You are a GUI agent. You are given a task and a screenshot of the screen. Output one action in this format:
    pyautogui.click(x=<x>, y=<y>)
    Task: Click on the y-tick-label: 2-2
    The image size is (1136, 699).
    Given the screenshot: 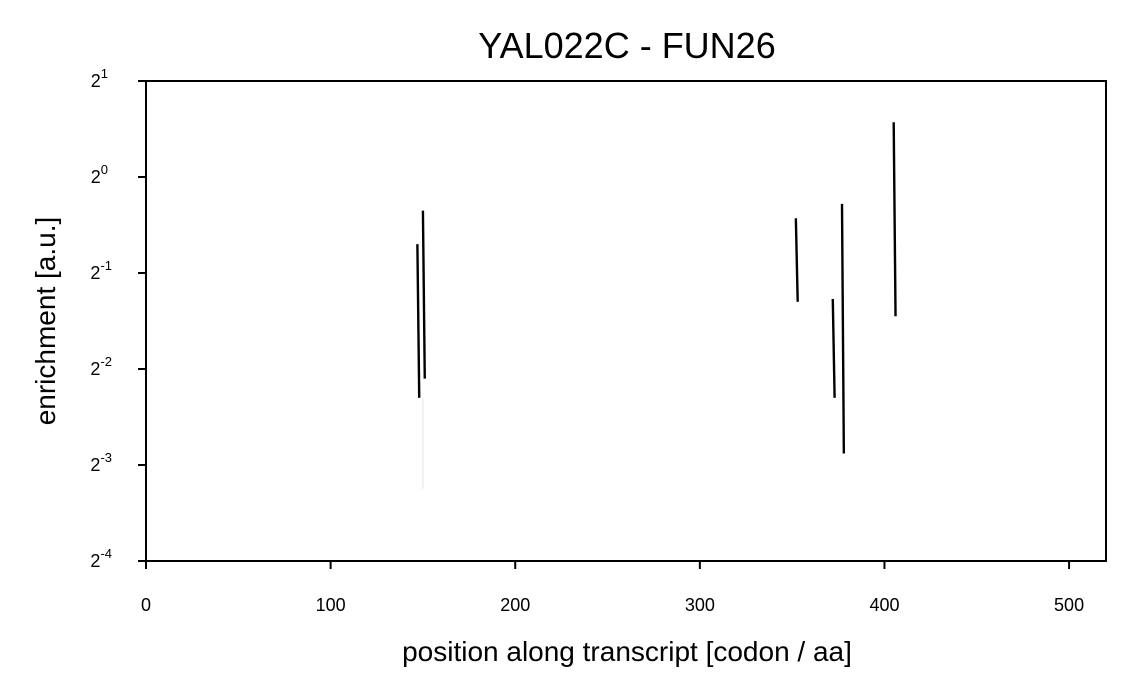 What is the action you would take?
    pyautogui.click(x=101, y=366)
    